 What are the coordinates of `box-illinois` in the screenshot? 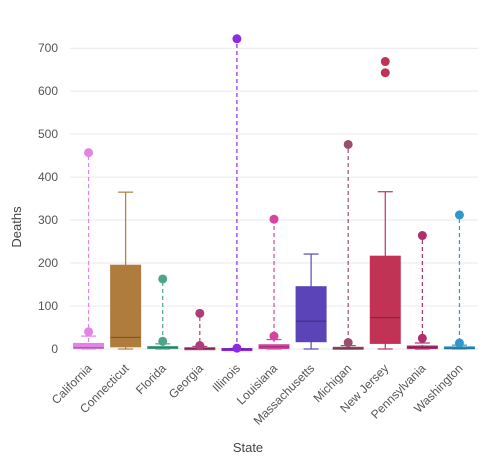 It's located at (237, 193).